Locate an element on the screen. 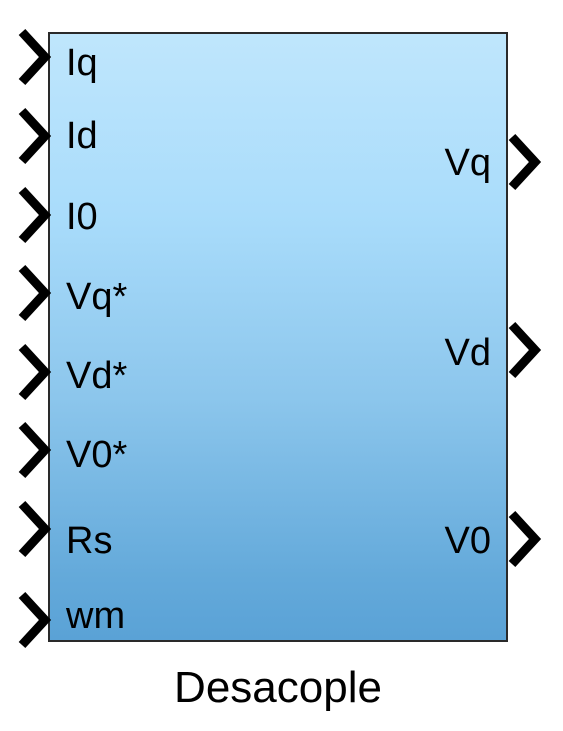 Image resolution: width=563 pixels, height=731 pixels. input-port-iq-icon is located at coordinates (35, 57).